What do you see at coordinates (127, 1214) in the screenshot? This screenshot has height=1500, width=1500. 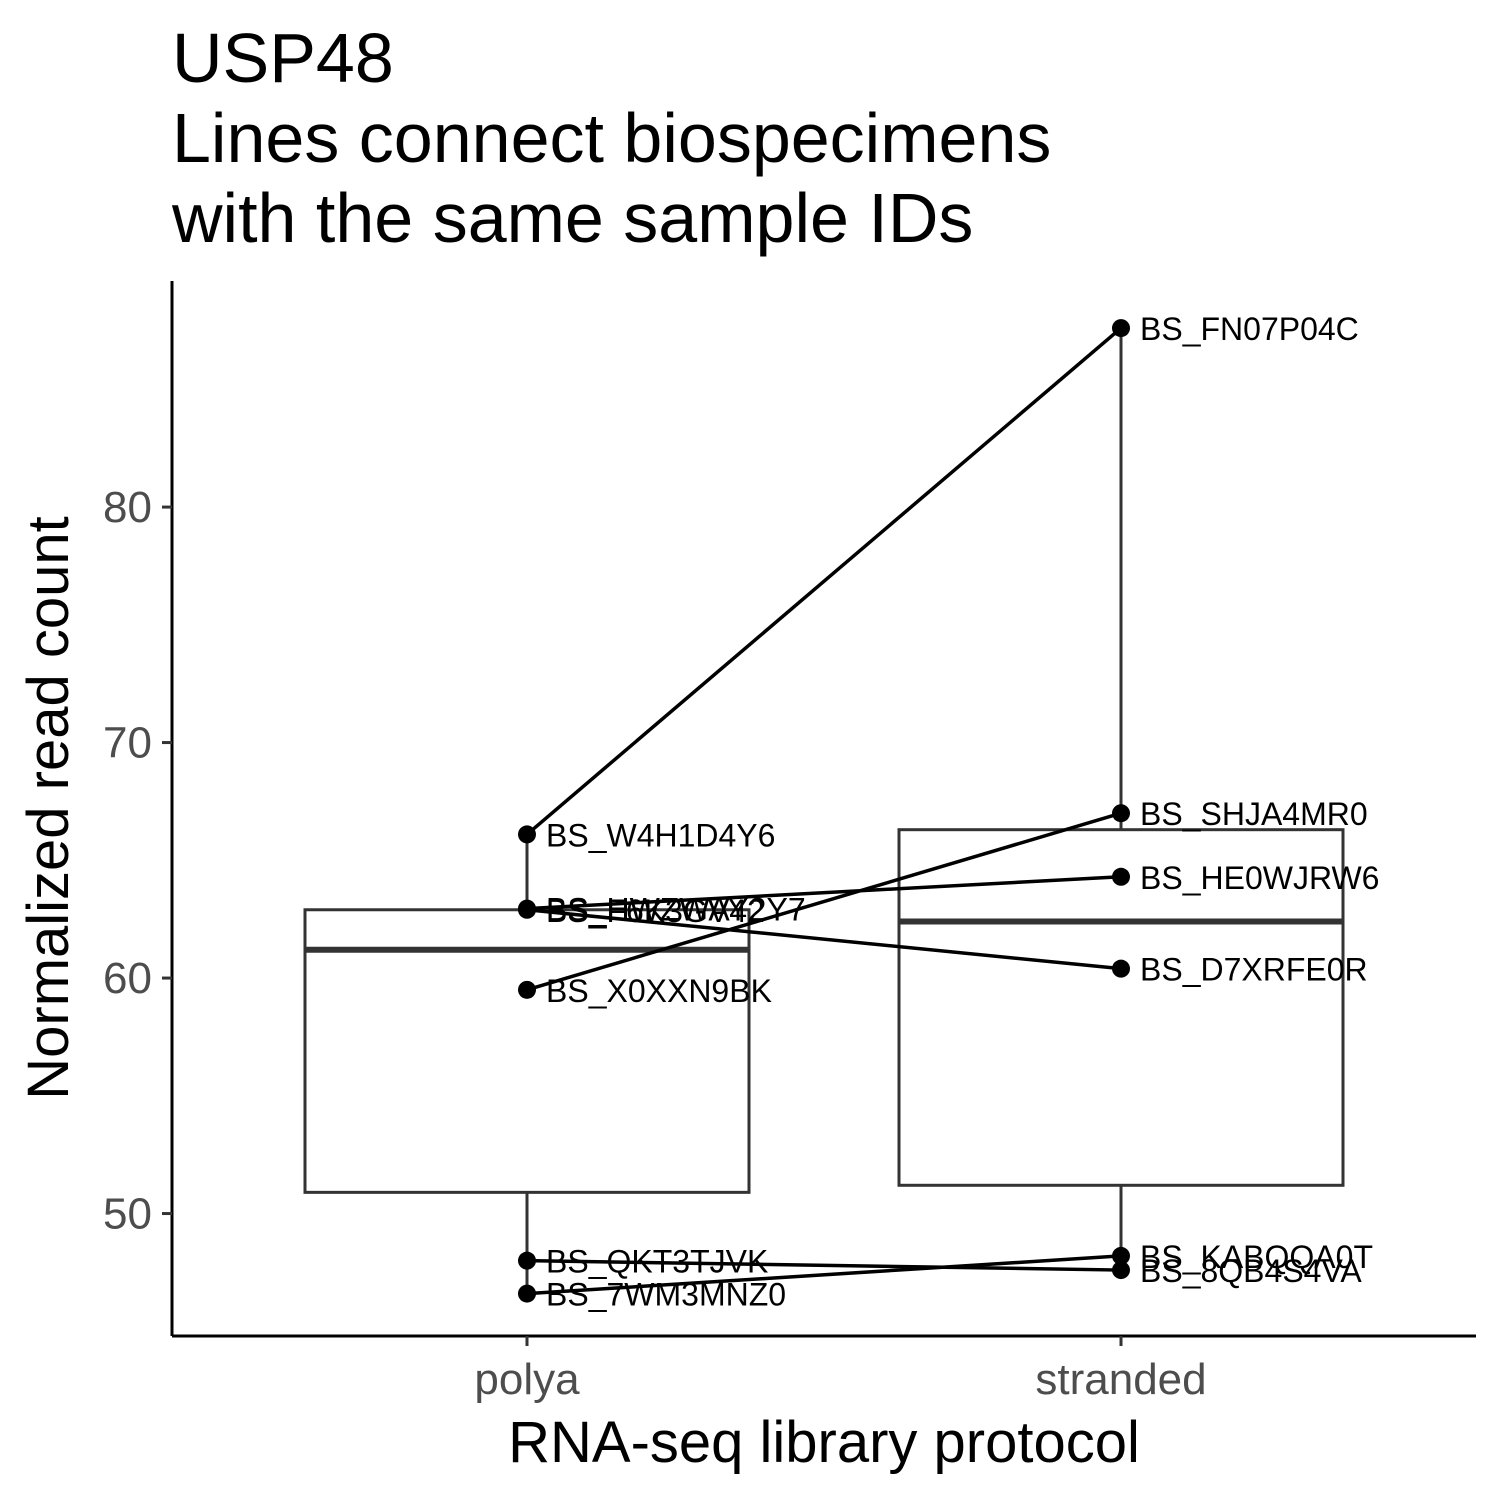 I see `y-tick-label-50: 50` at bounding box center [127, 1214].